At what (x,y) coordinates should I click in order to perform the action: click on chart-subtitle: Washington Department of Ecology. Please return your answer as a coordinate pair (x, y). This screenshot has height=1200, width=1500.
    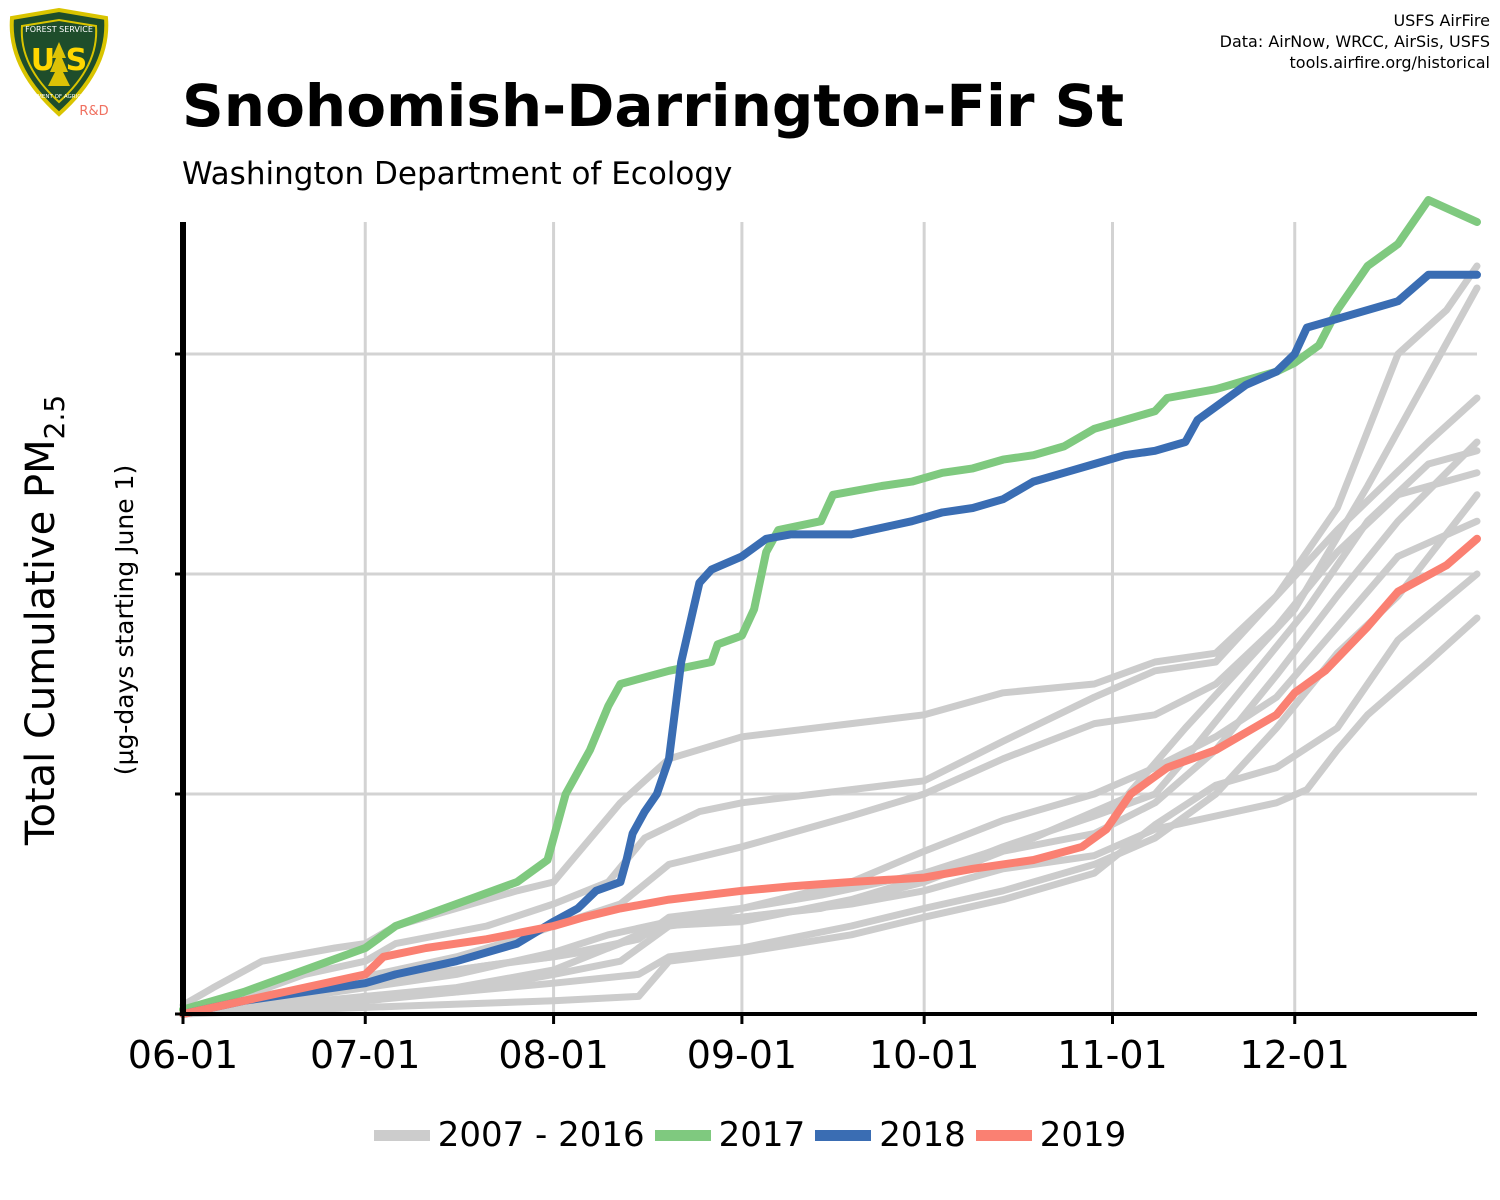
    Looking at the image, I should click on (457, 174).